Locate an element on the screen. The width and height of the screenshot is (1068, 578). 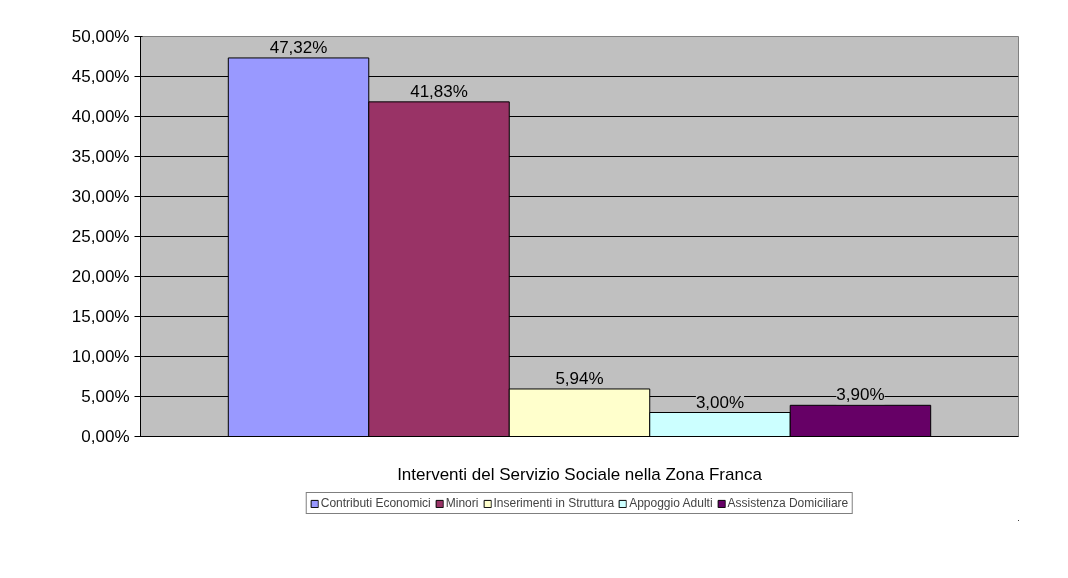
y-tick-label: 45,00% is located at coordinates (100, 76).